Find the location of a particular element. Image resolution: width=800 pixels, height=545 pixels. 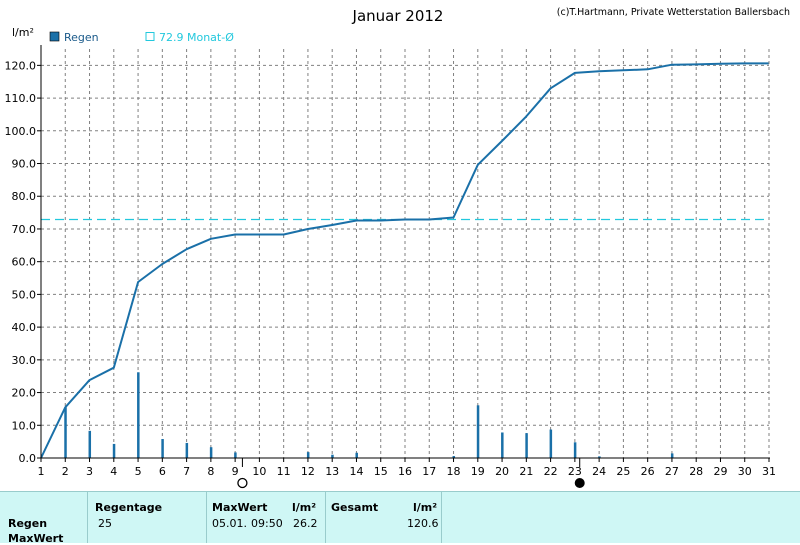

x-tick-label: 17 is located at coordinates (429, 471).